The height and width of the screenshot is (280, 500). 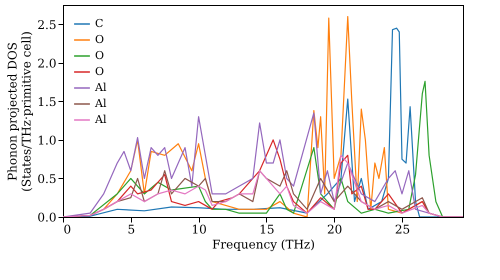 I want to click on x-tick-label: 20, so click(x=334, y=229).